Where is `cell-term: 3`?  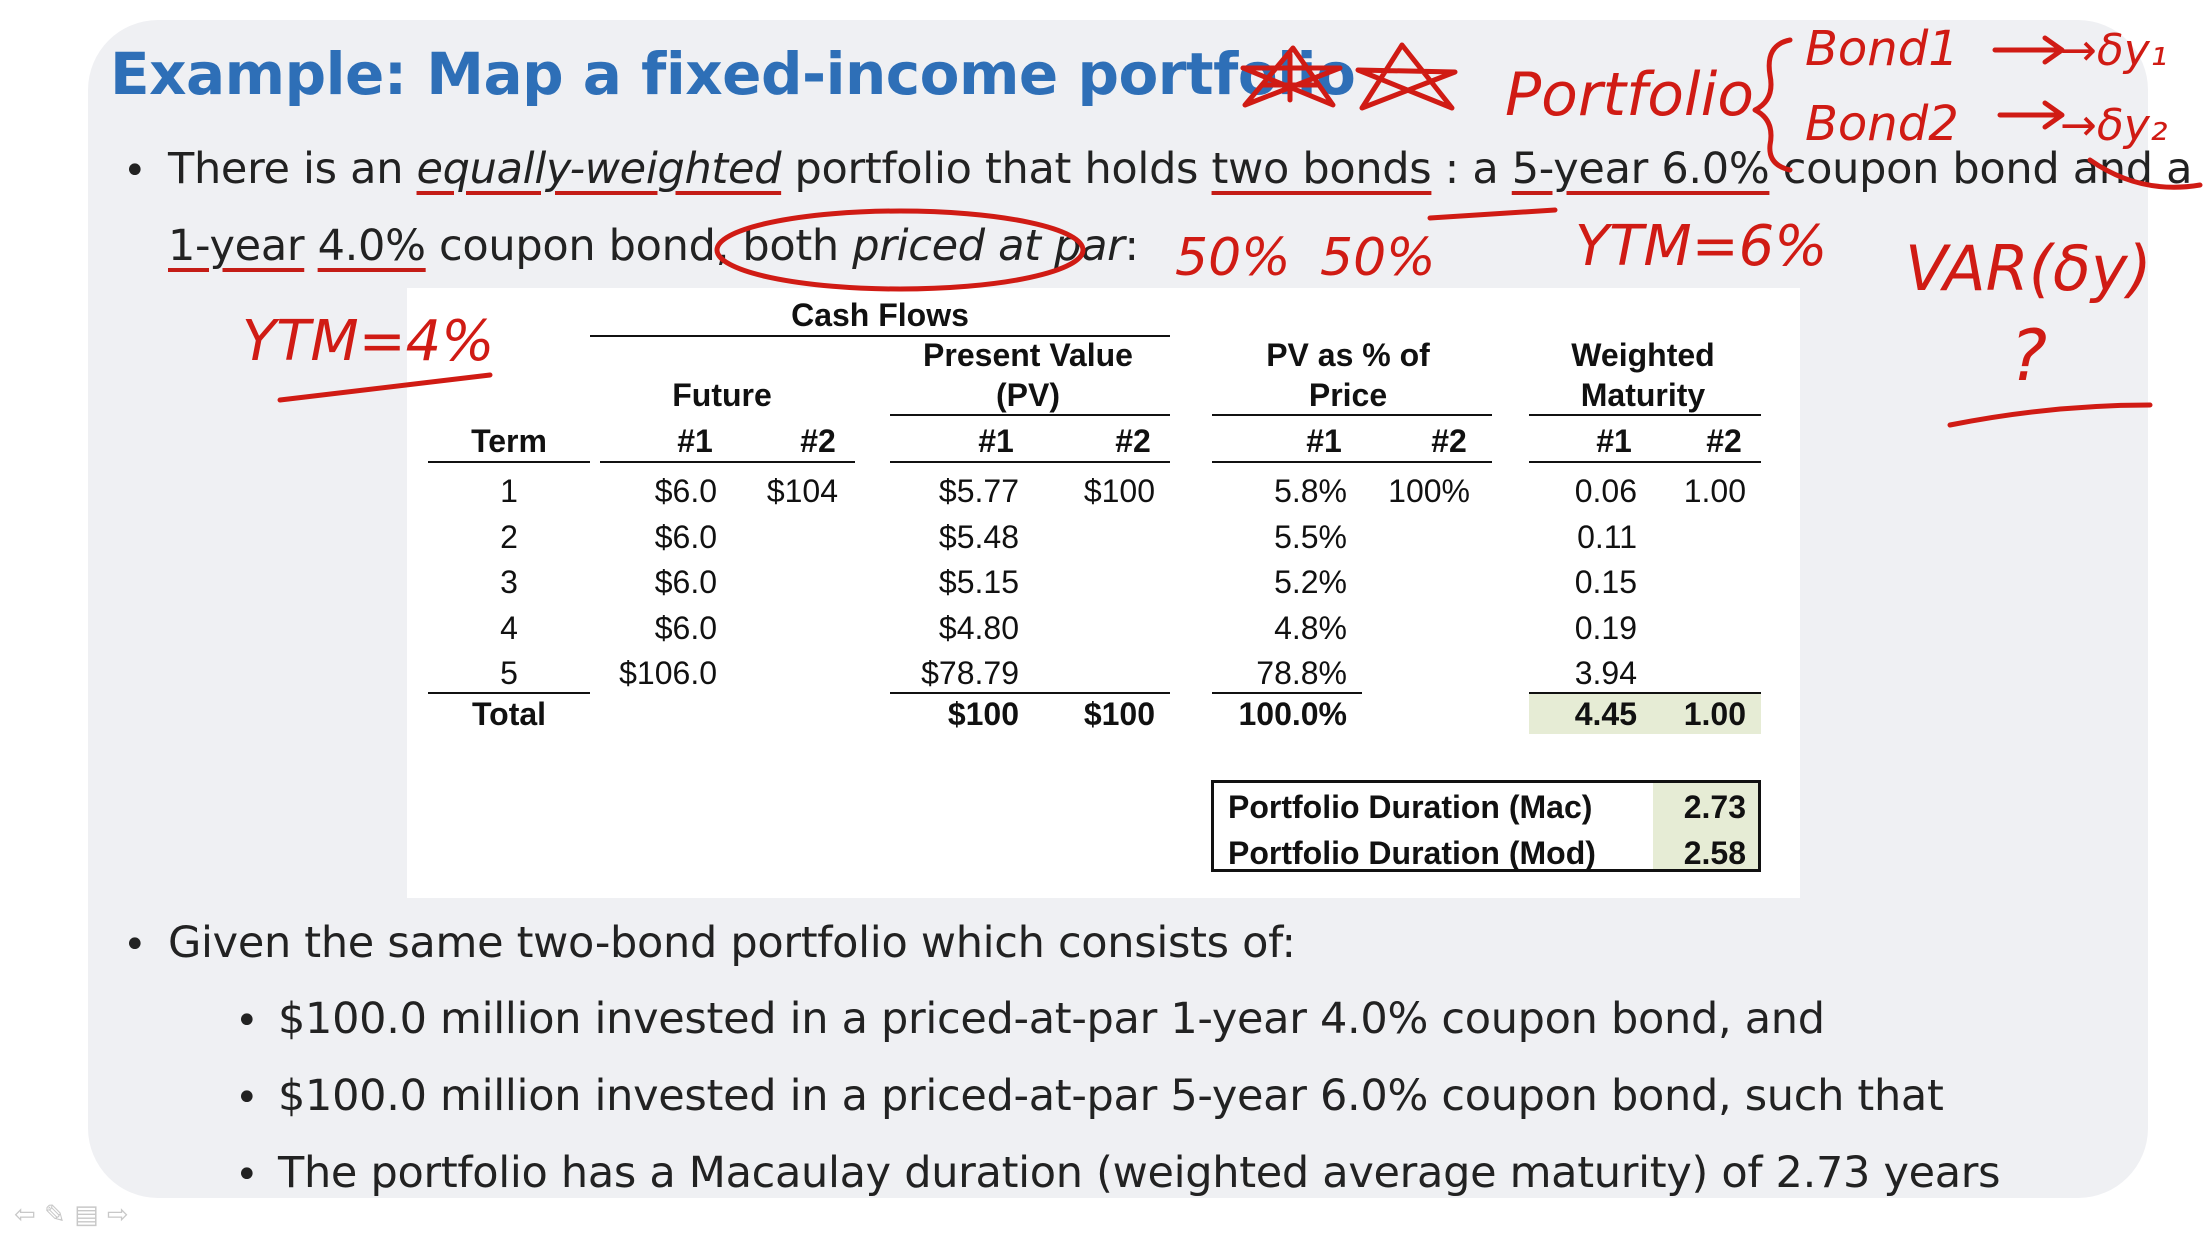 cell-term: 3 is located at coordinates (509, 582).